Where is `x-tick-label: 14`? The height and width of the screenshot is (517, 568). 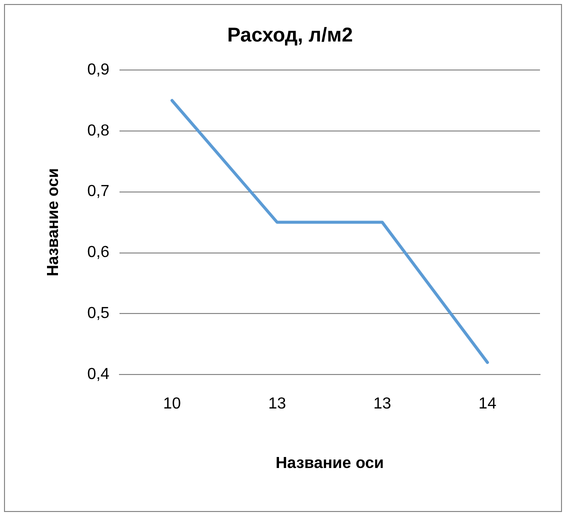
x-tick-label: 14 is located at coordinates (487, 404).